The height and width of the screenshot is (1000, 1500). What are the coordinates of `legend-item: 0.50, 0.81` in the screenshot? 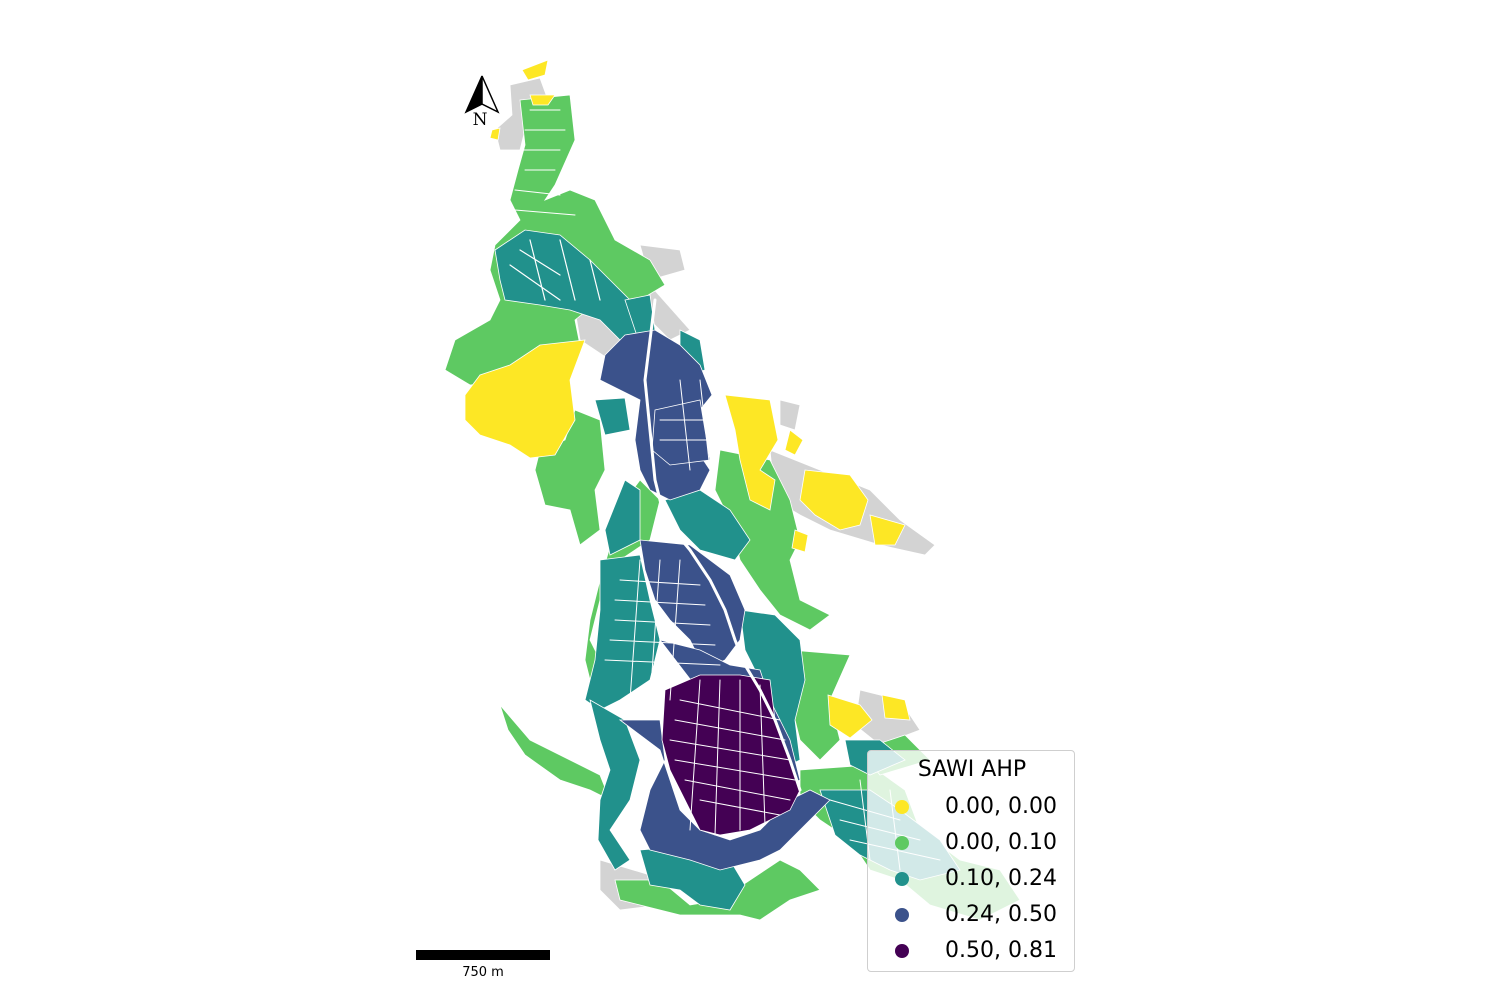 It's located at (972, 955).